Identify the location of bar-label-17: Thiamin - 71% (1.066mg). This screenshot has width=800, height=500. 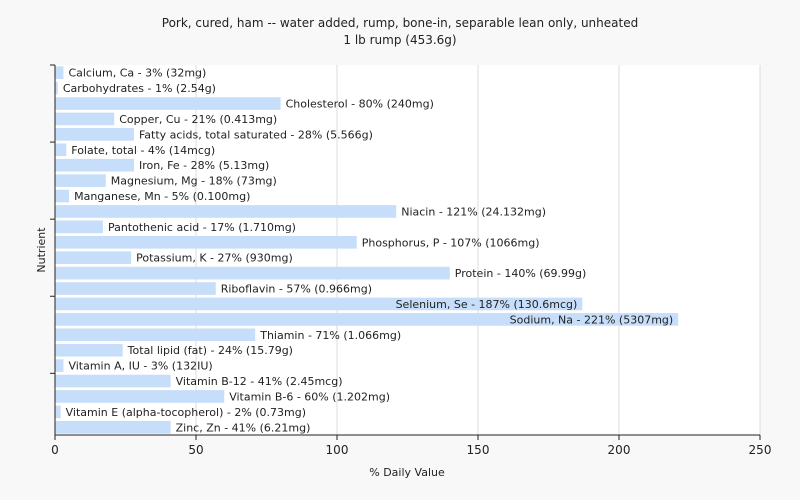
(330, 335).